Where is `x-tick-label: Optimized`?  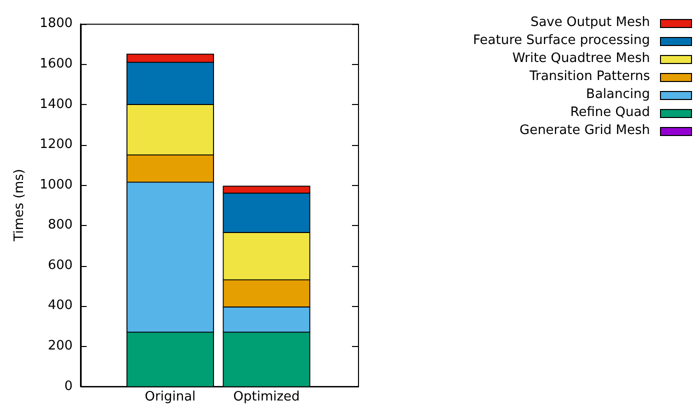
x-tick-label: Optimized is located at coordinates (266, 397).